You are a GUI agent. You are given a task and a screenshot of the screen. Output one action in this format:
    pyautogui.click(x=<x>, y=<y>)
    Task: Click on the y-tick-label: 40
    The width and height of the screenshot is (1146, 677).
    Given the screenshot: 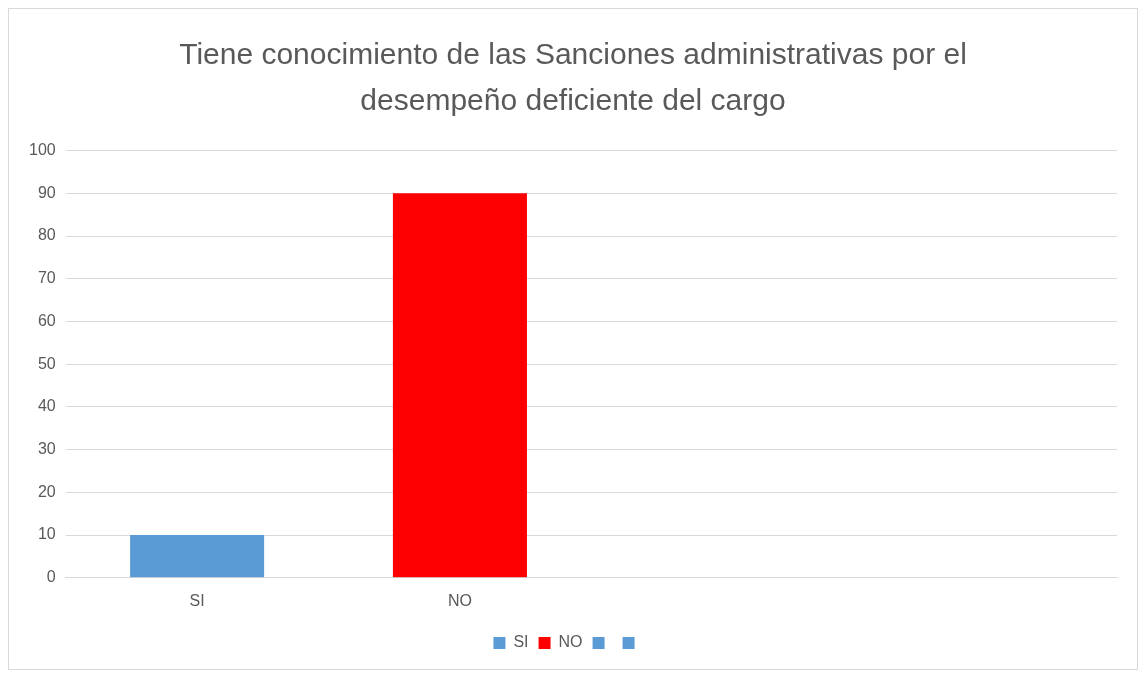 What is the action you would take?
    pyautogui.click(x=46, y=406)
    